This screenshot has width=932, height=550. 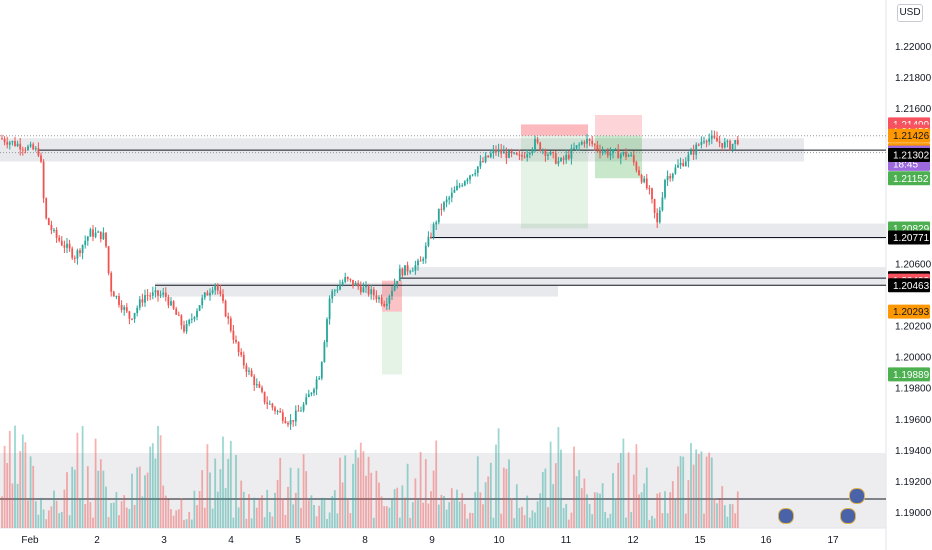 I want to click on currency-label: USD, so click(x=910, y=13).